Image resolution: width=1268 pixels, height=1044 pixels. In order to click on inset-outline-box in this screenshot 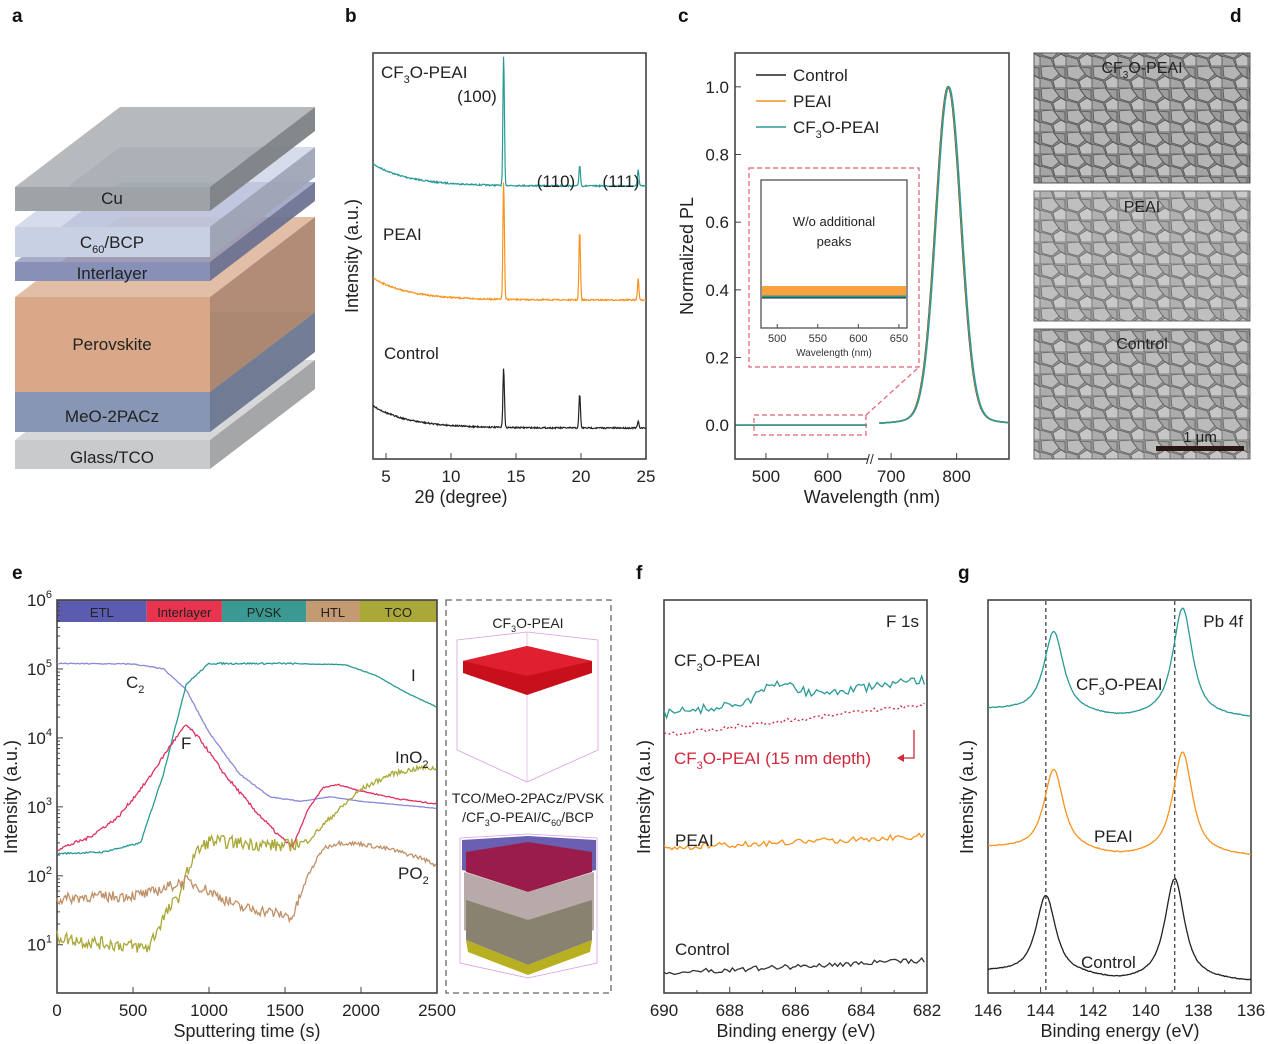, I will do `click(834, 267)`.